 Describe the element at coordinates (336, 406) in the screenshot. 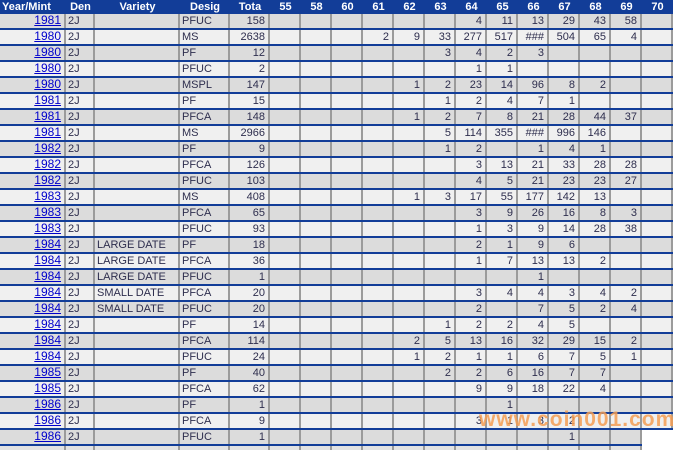

I see `table-row: 1986 2J PF 1 1` at that location.